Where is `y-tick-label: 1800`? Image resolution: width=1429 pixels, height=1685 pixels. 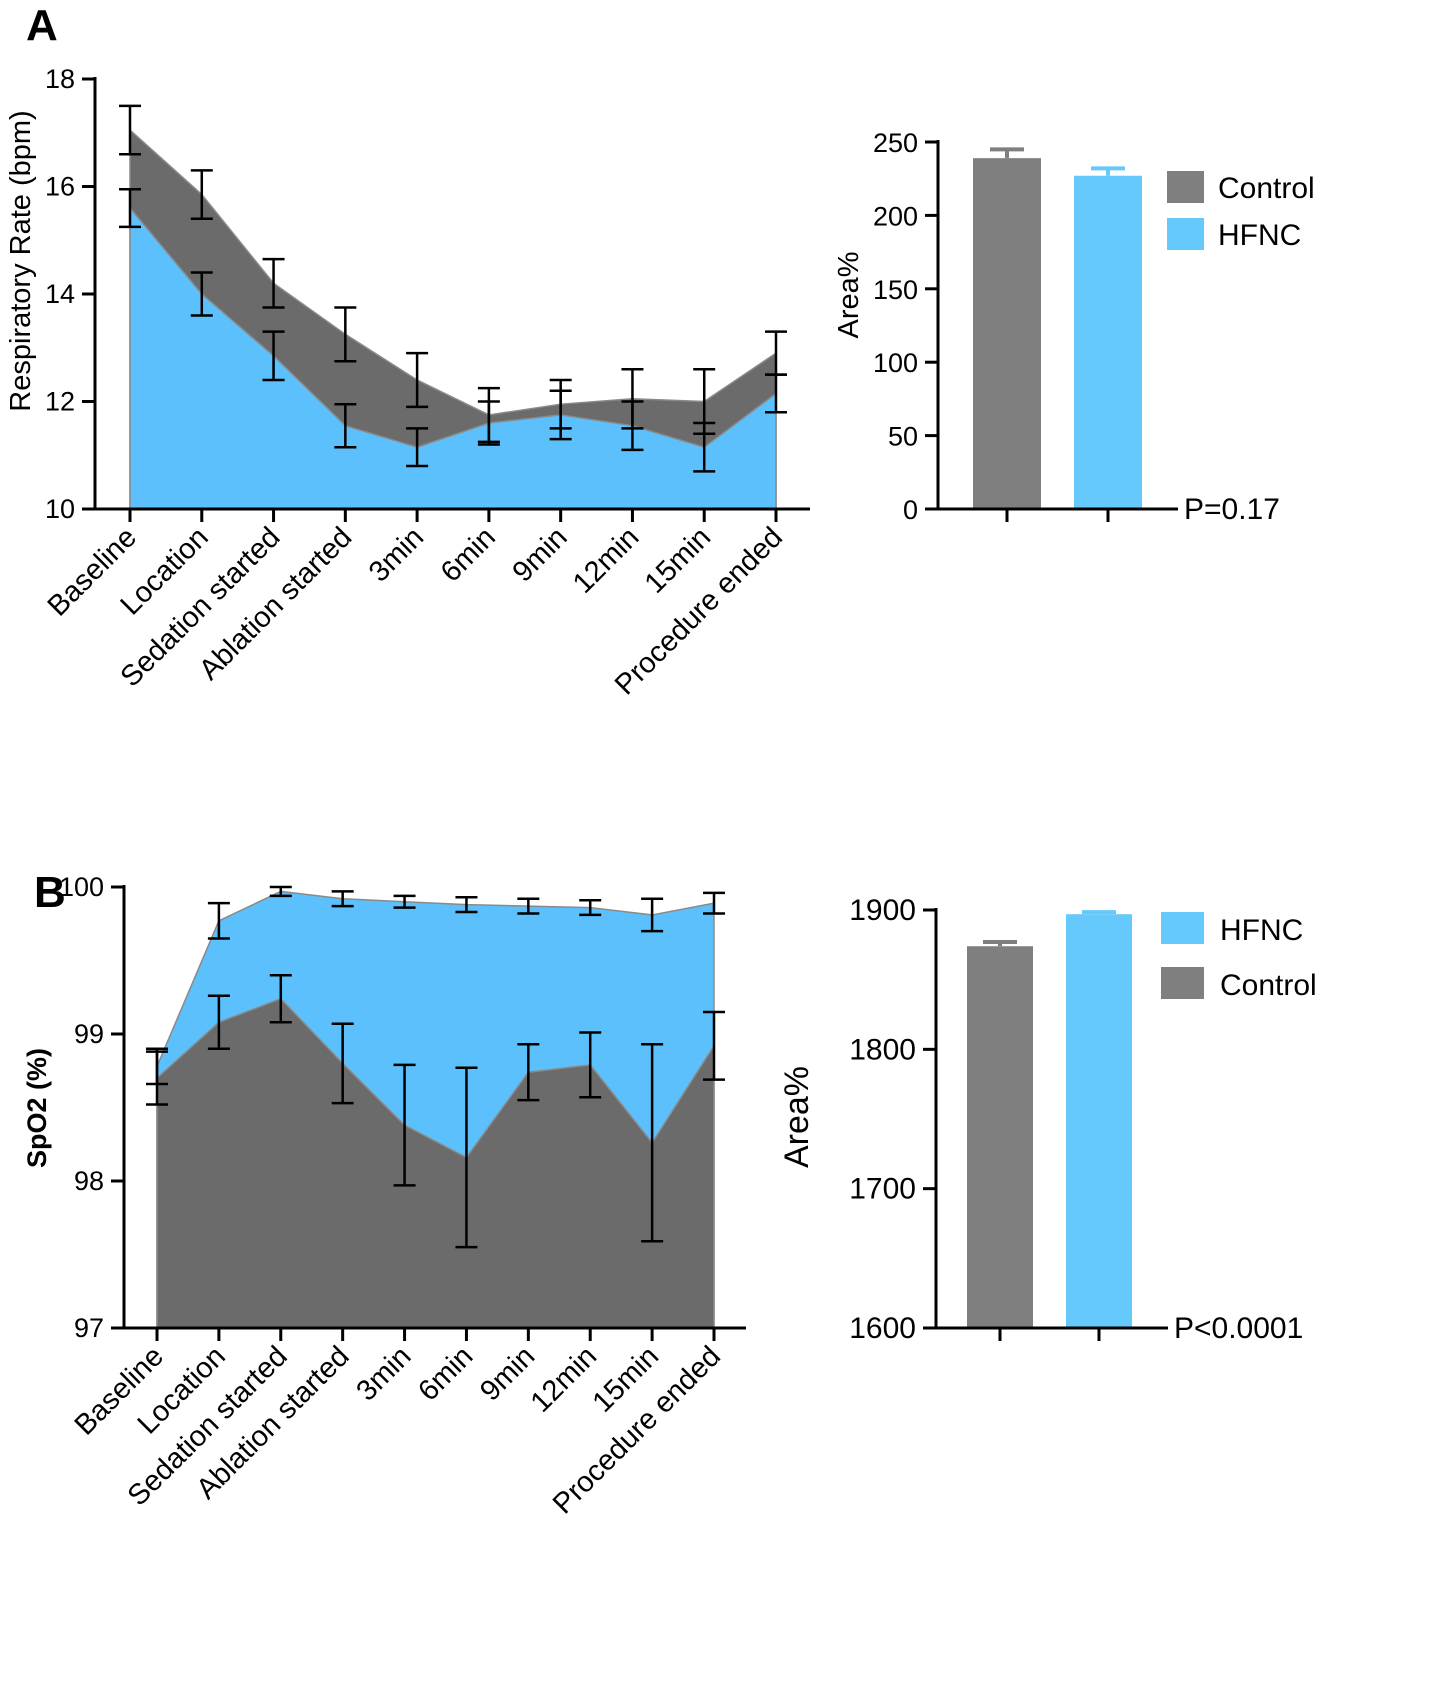 y-tick-label: 1800 is located at coordinates (882, 1049).